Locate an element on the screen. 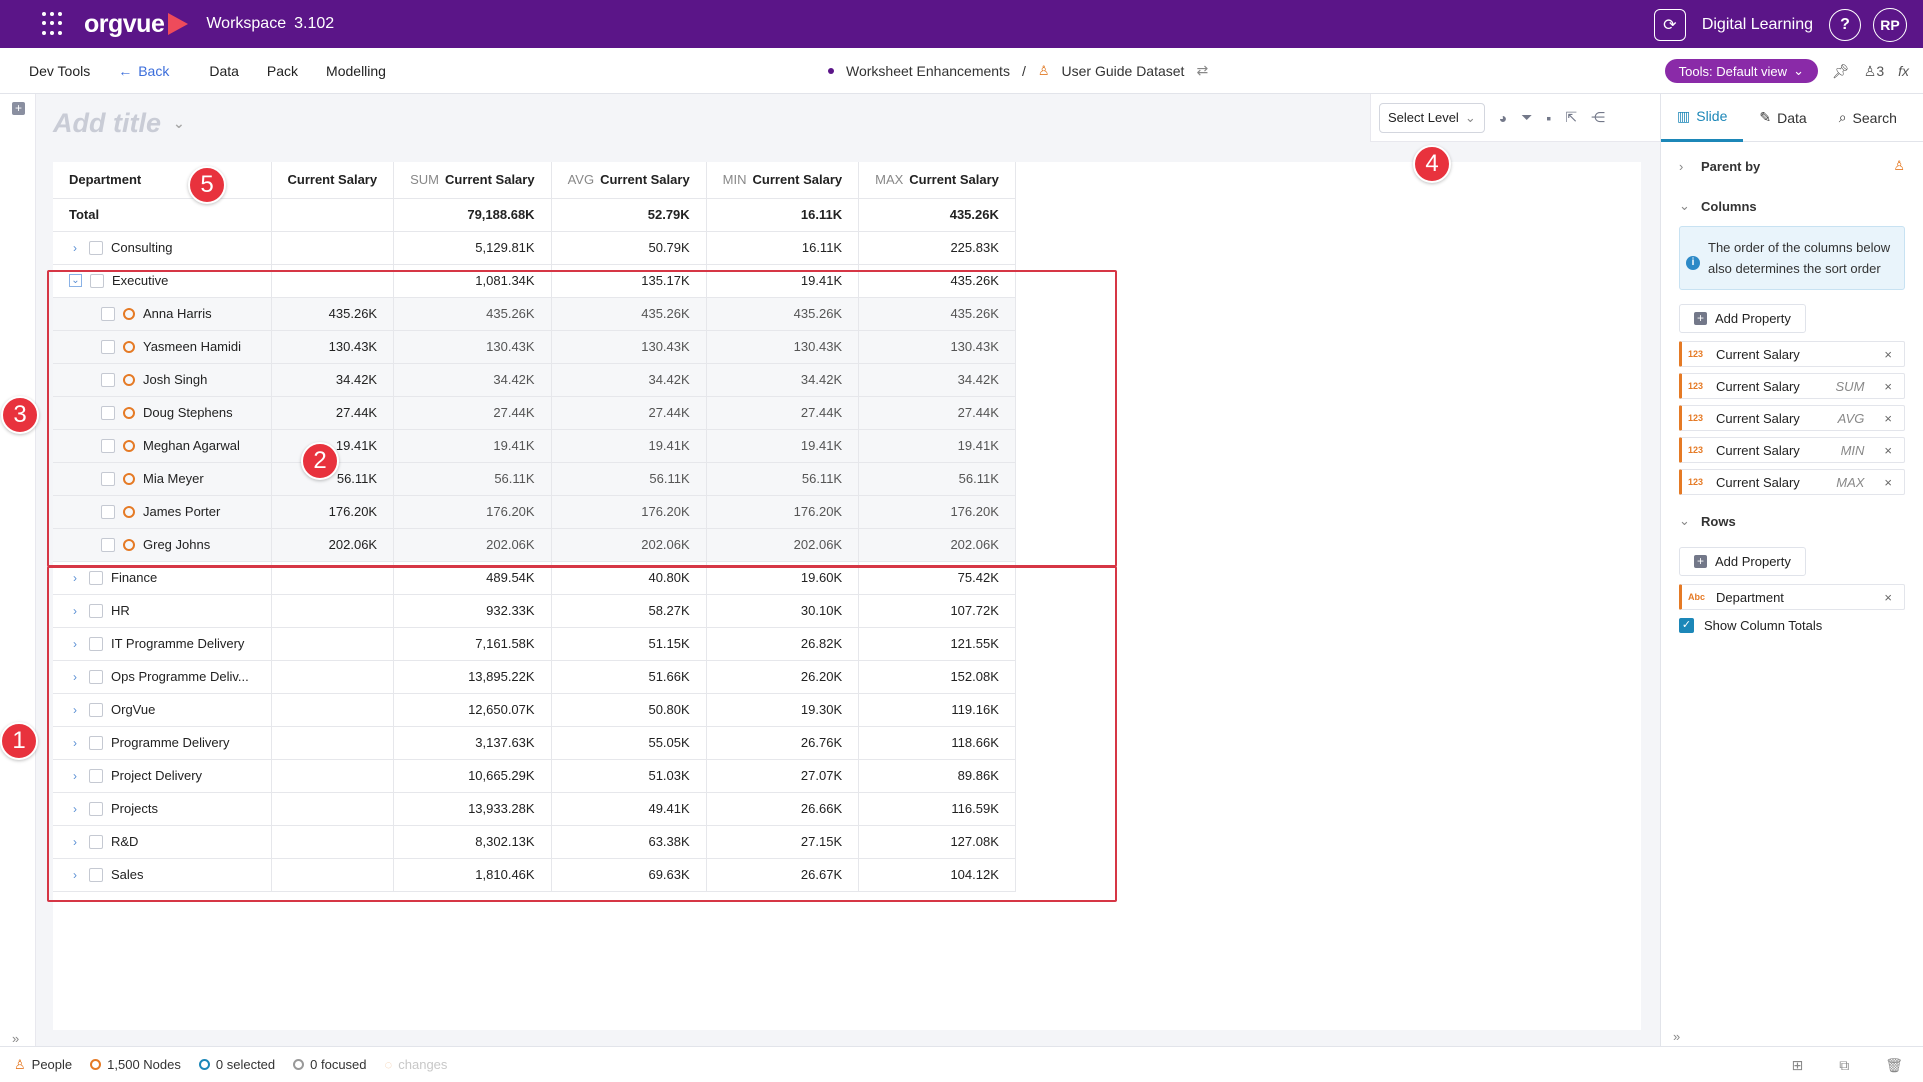 The image size is (1923, 1082). table-row: › R&D 8,302.13K 63.38K 27.15K 127.08K is located at coordinates (534, 842).